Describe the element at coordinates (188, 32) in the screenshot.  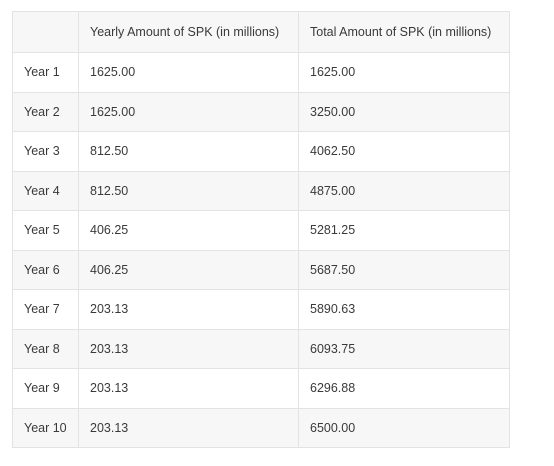
I see `header-cell-yearly-amount: Yearly Amount of SPK (in millions)` at that location.